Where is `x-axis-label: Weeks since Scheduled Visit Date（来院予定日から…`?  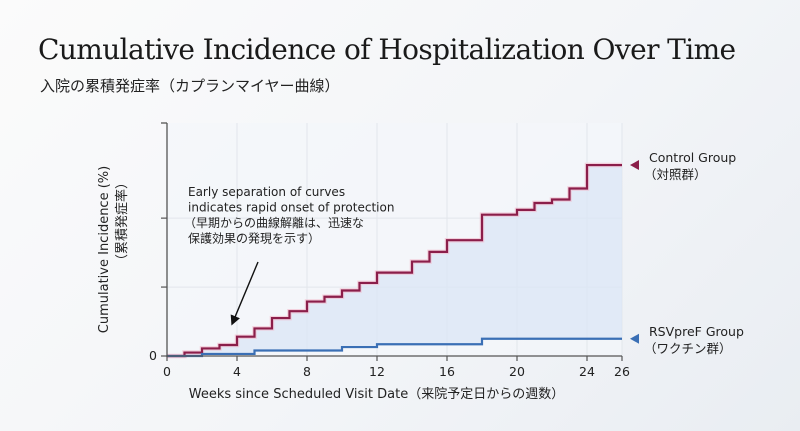
x-axis-label: Weeks since Scheduled Visit Date（来院予定日から… is located at coordinates (376, 394).